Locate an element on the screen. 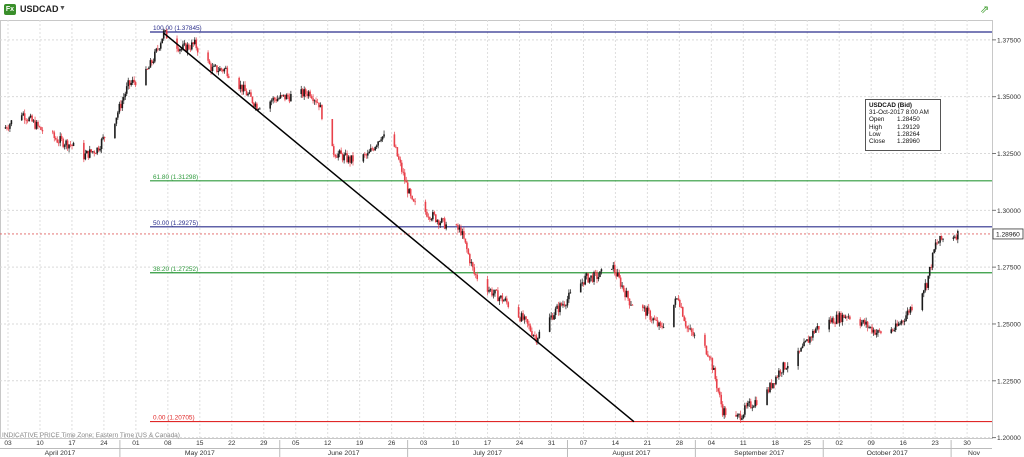 This screenshot has height=457, width=1024. x-tick-label: 30 is located at coordinates (967, 443).